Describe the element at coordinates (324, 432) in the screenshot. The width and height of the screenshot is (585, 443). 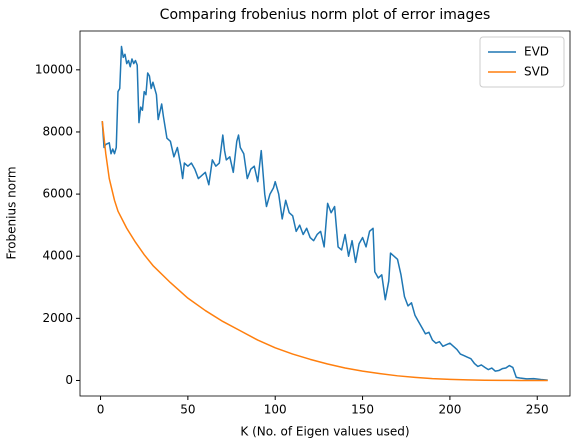
I see `x-axis-label: K (No. of Eigen values used)` at that location.